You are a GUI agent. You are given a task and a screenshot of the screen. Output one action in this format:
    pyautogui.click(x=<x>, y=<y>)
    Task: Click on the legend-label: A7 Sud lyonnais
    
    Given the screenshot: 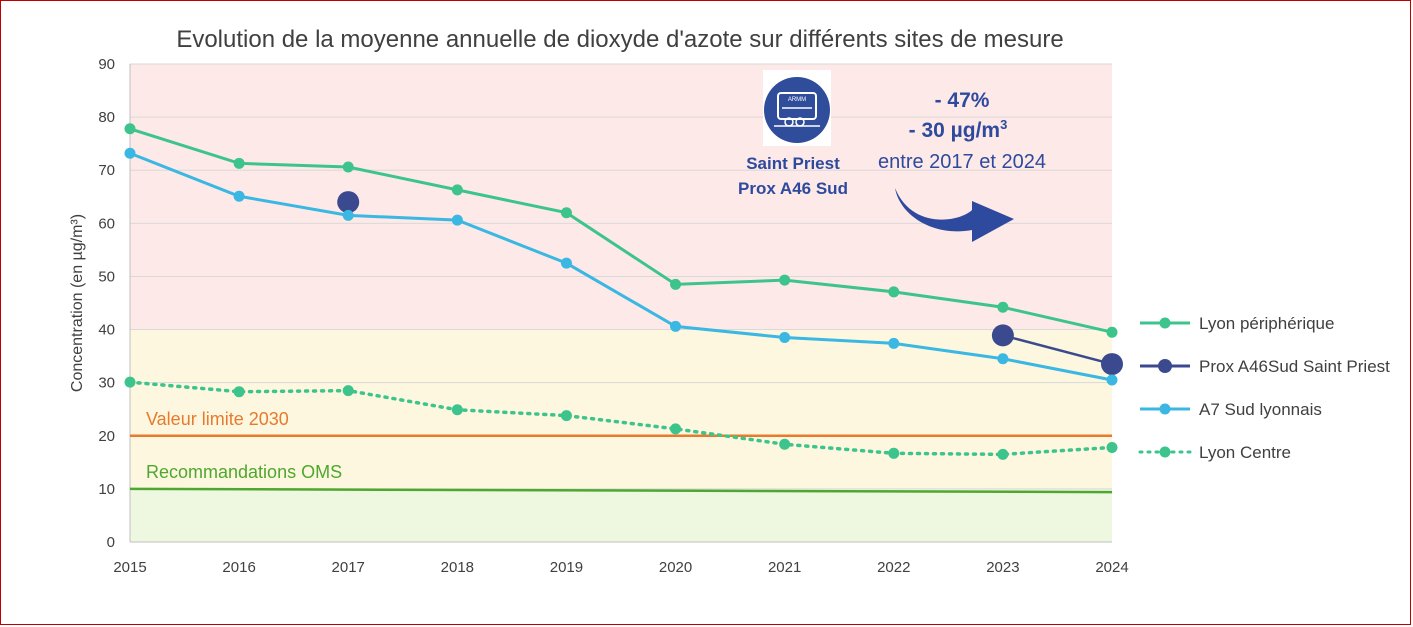 What is the action you would take?
    pyautogui.click(x=1260, y=409)
    